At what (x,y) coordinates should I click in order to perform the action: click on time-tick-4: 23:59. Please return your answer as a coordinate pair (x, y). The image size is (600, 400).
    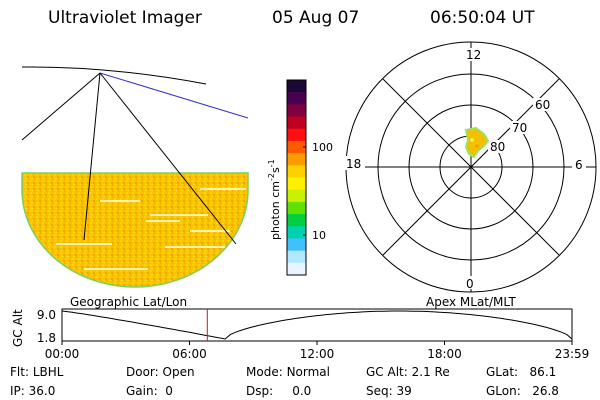
    Looking at the image, I should click on (572, 354).